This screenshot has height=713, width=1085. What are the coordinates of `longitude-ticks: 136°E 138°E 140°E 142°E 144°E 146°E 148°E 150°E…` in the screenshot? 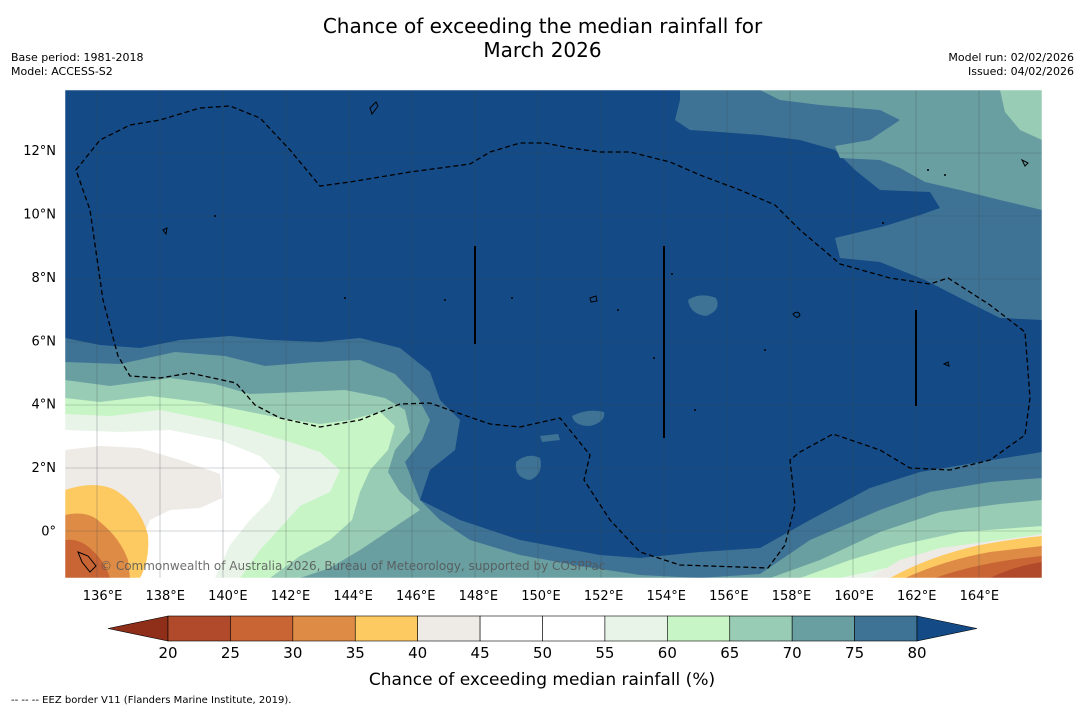 It's located at (541, 596).